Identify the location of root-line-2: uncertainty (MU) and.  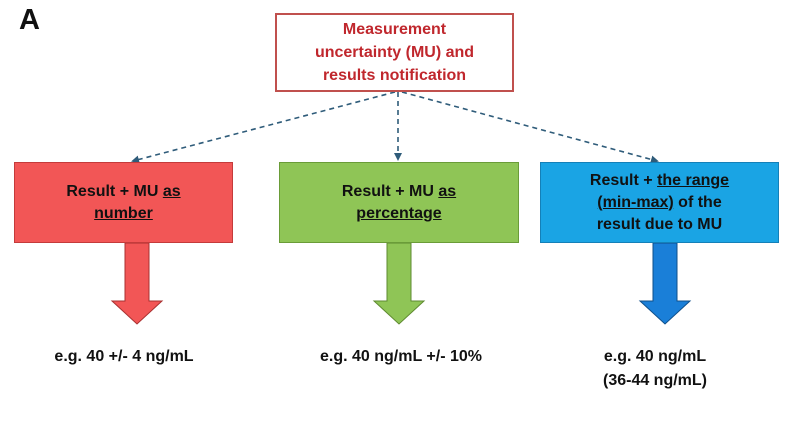
(394, 52).